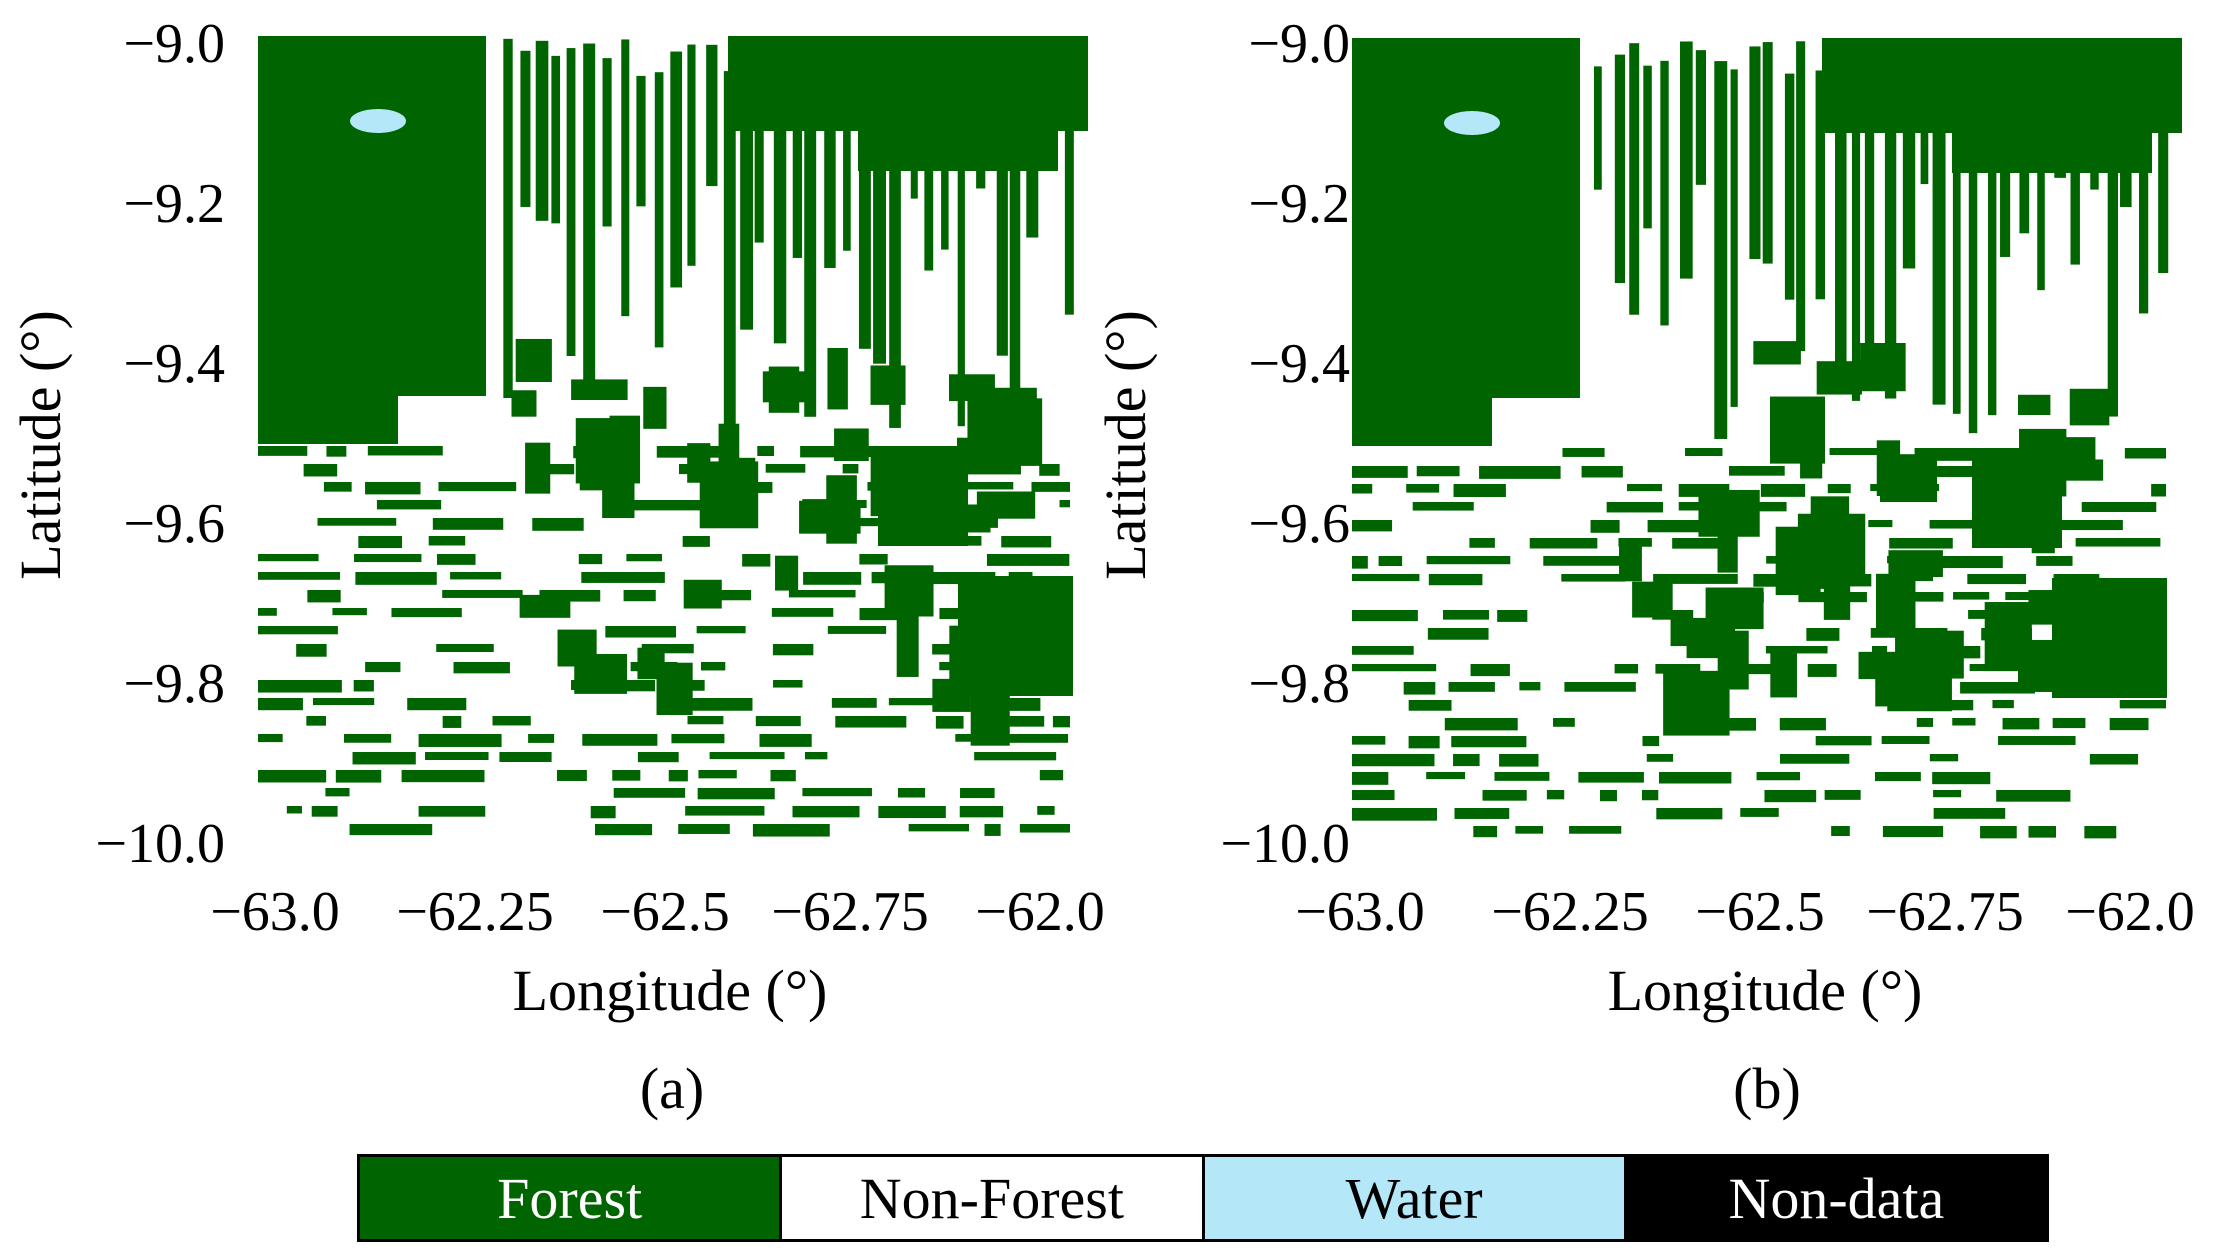  Describe the element at coordinates (1472, 123) in the screenshot. I see `water-body` at that location.